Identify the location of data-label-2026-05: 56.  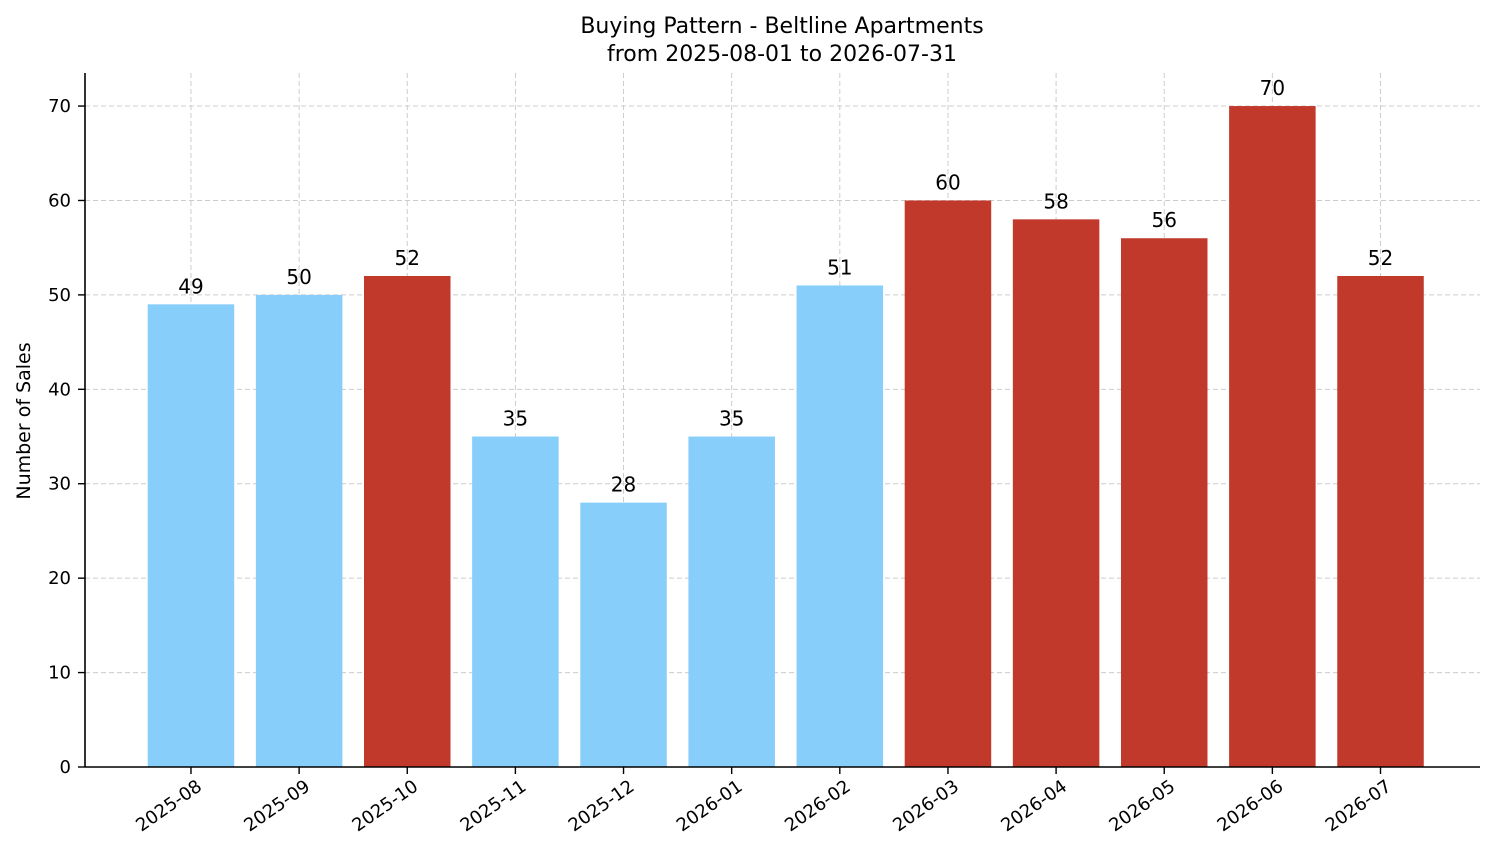
(1164, 220).